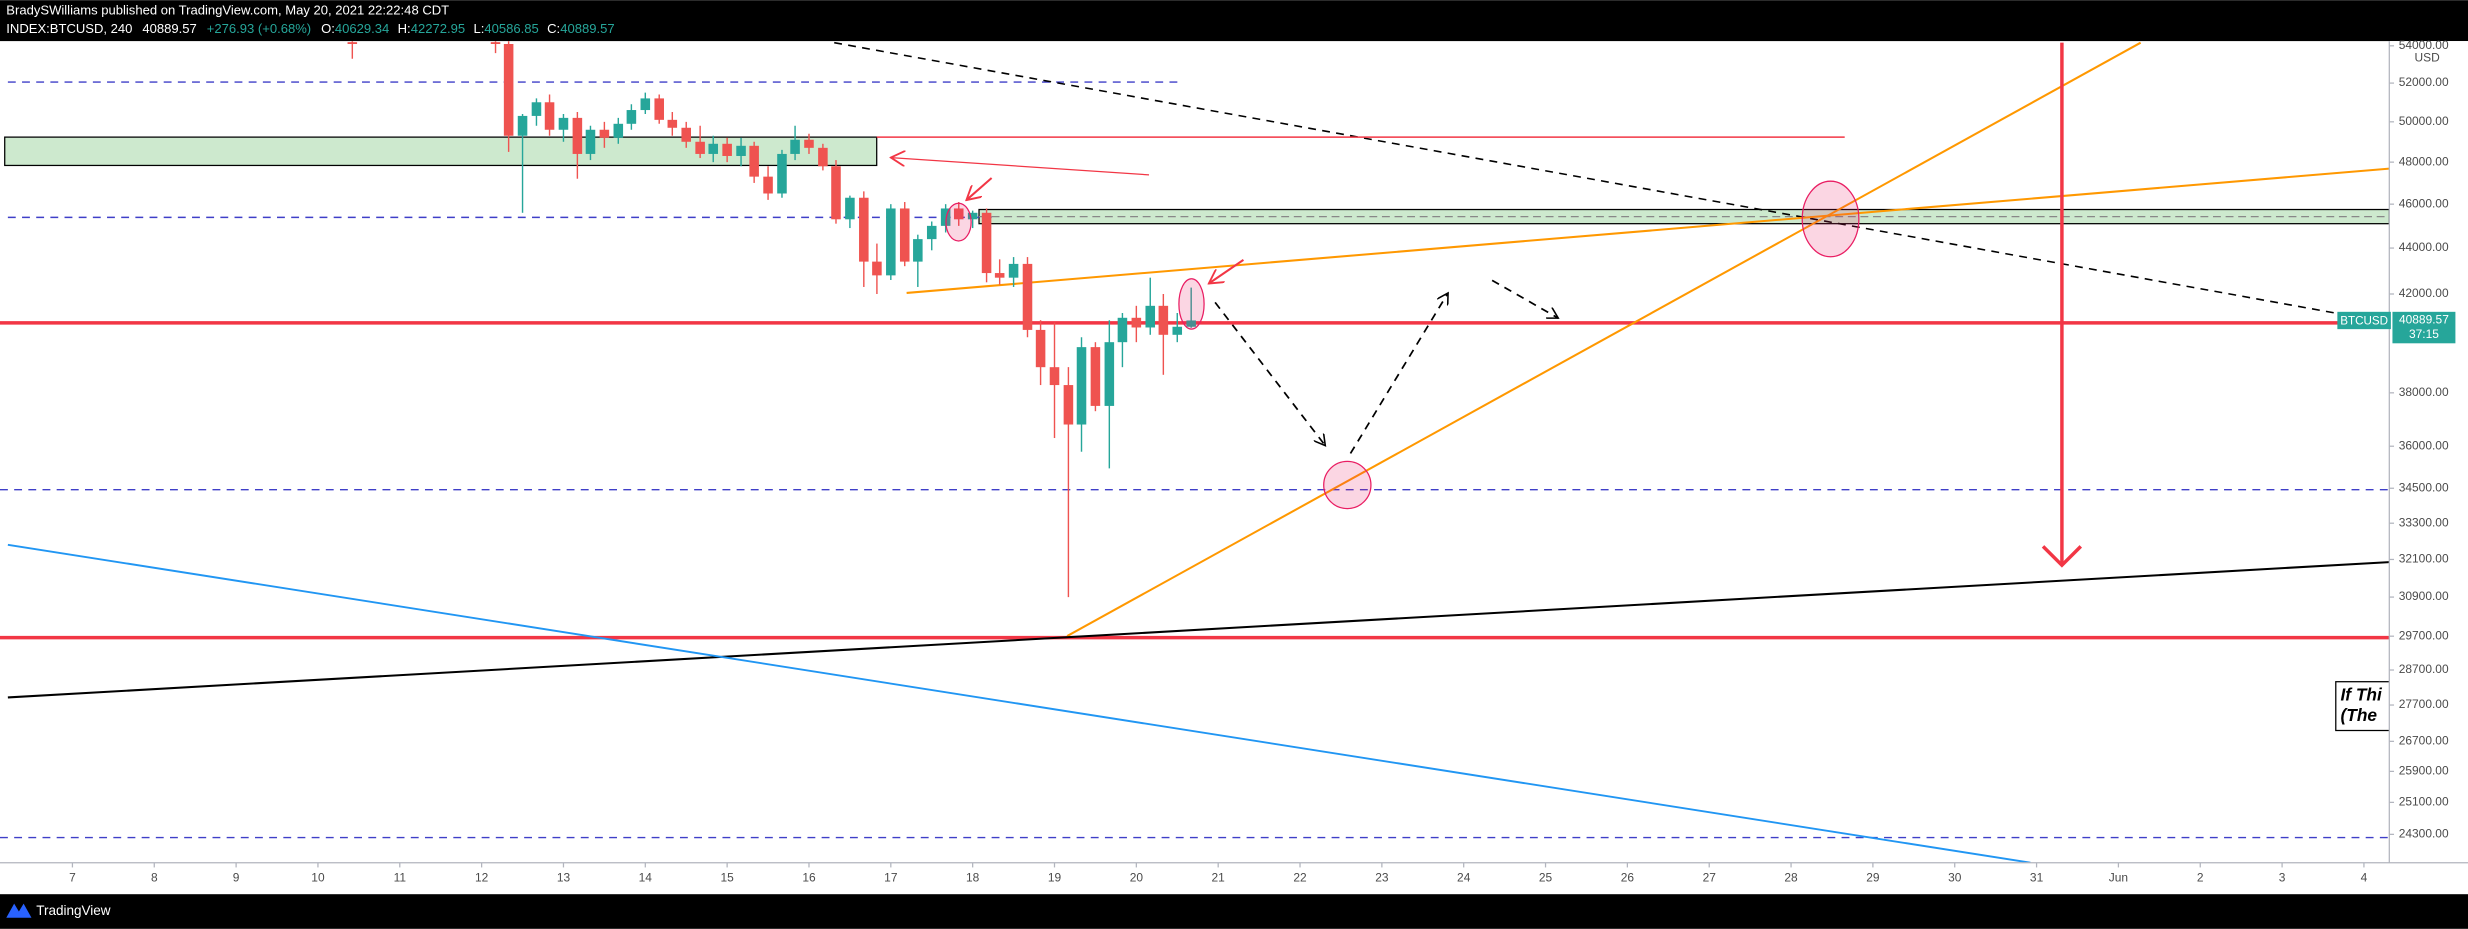  Describe the element at coordinates (2424, 522) in the screenshot. I see `y-tick-label: 33300.00` at that location.